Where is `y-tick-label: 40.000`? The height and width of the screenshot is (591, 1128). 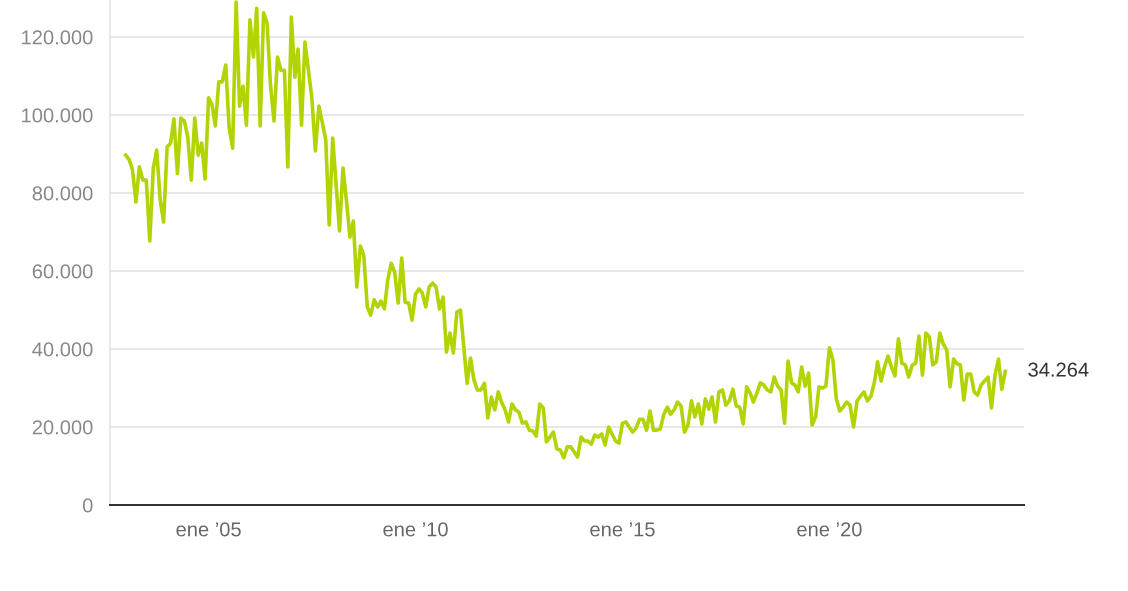
y-tick-label: 40.000 is located at coordinates (62, 349).